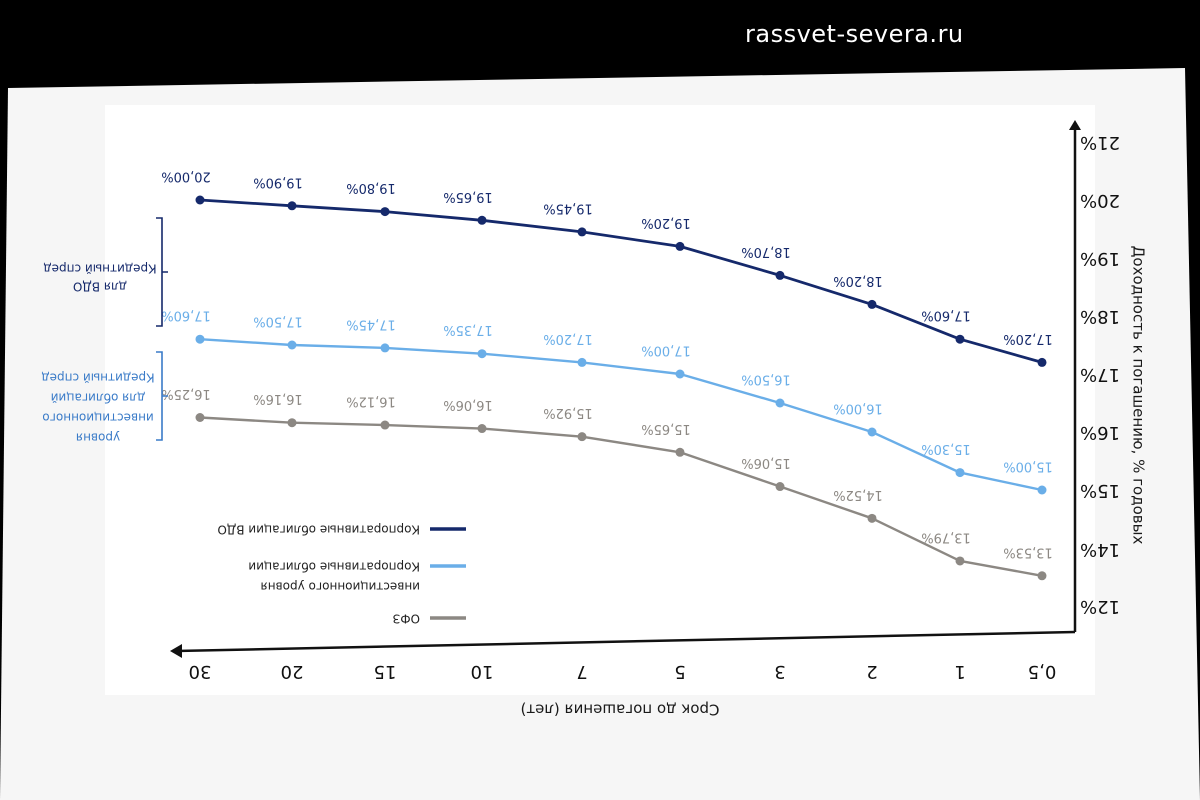 The width and height of the screenshot is (1200, 800). Describe the element at coordinates (1139, 395) in the screenshot. I see `y-axis-title: Доходность к погашению, % годовых` at that location.